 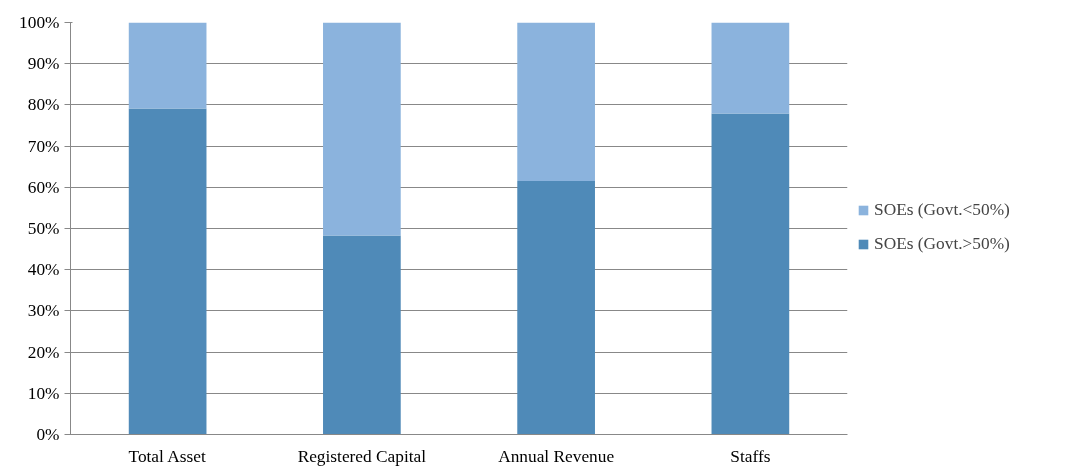 I want to click on y-tick-label: 70%, so click(x=43, y=146).